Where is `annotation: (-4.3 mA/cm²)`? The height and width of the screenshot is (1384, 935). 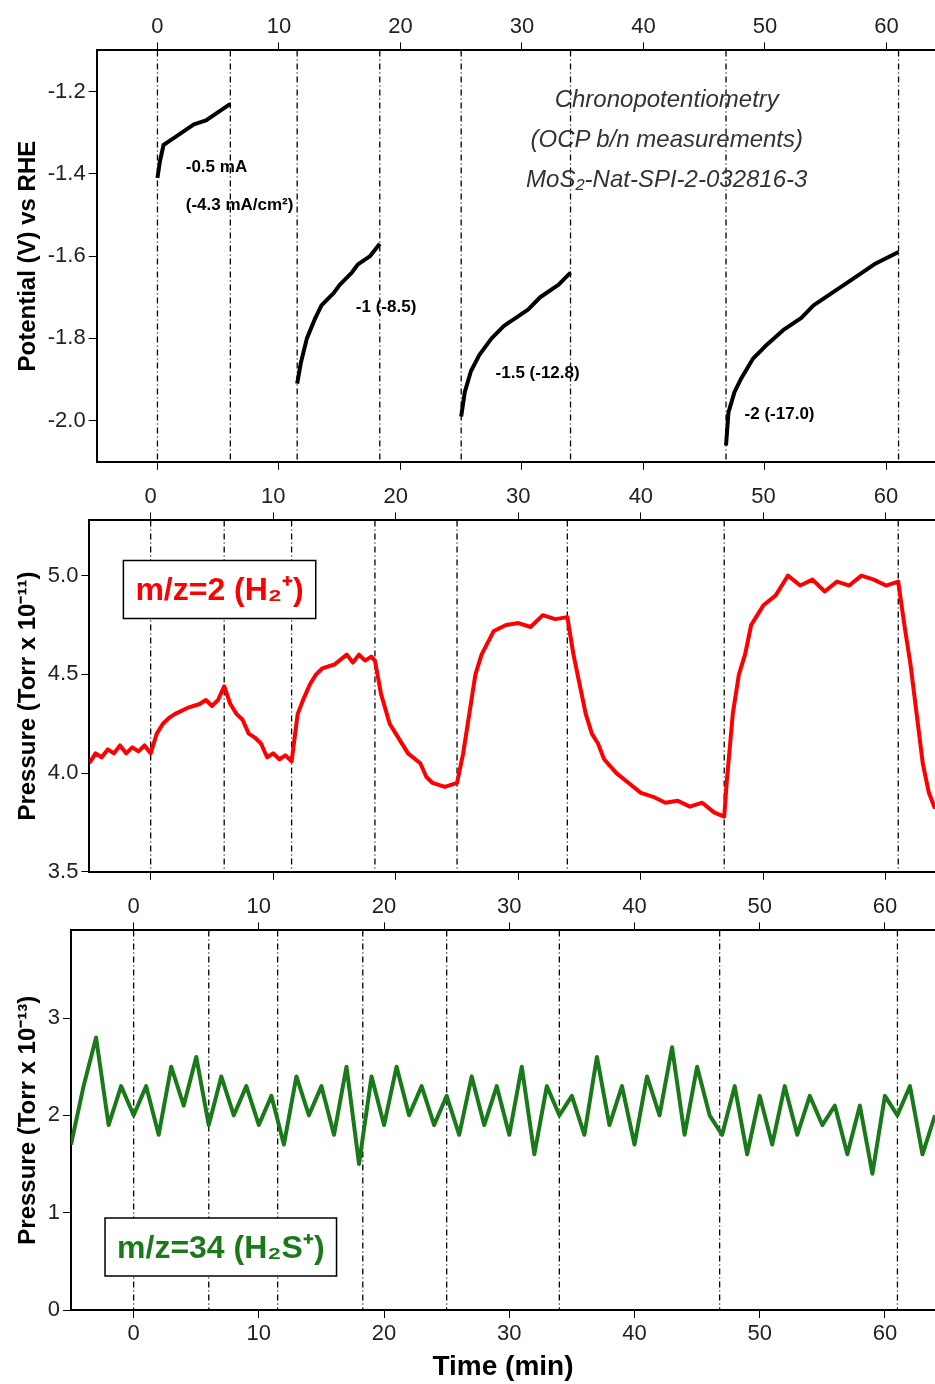
annotation: (-4.3 mA/cm²) is located at coordinates (239, 205).